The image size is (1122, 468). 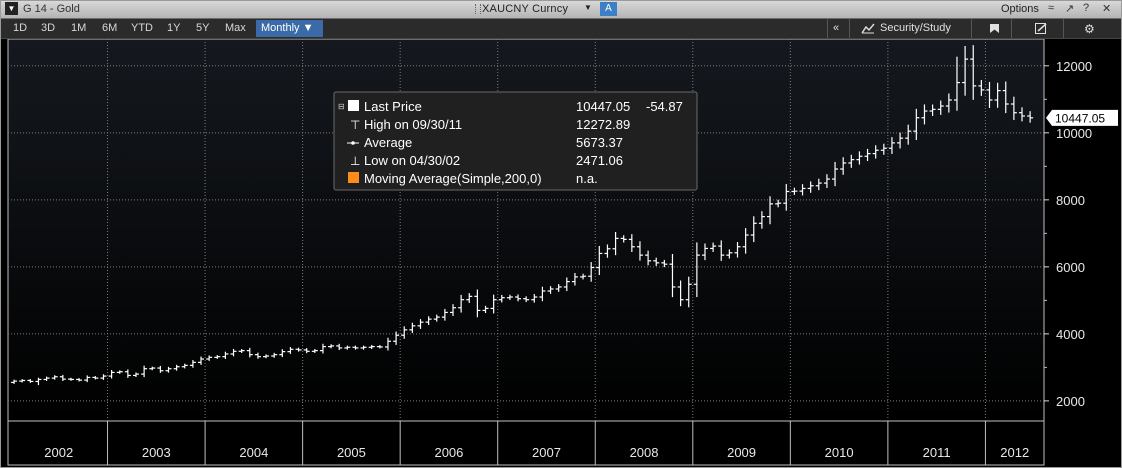 I want to click on x-tick-label: 2008, so click(x=644, y=452).